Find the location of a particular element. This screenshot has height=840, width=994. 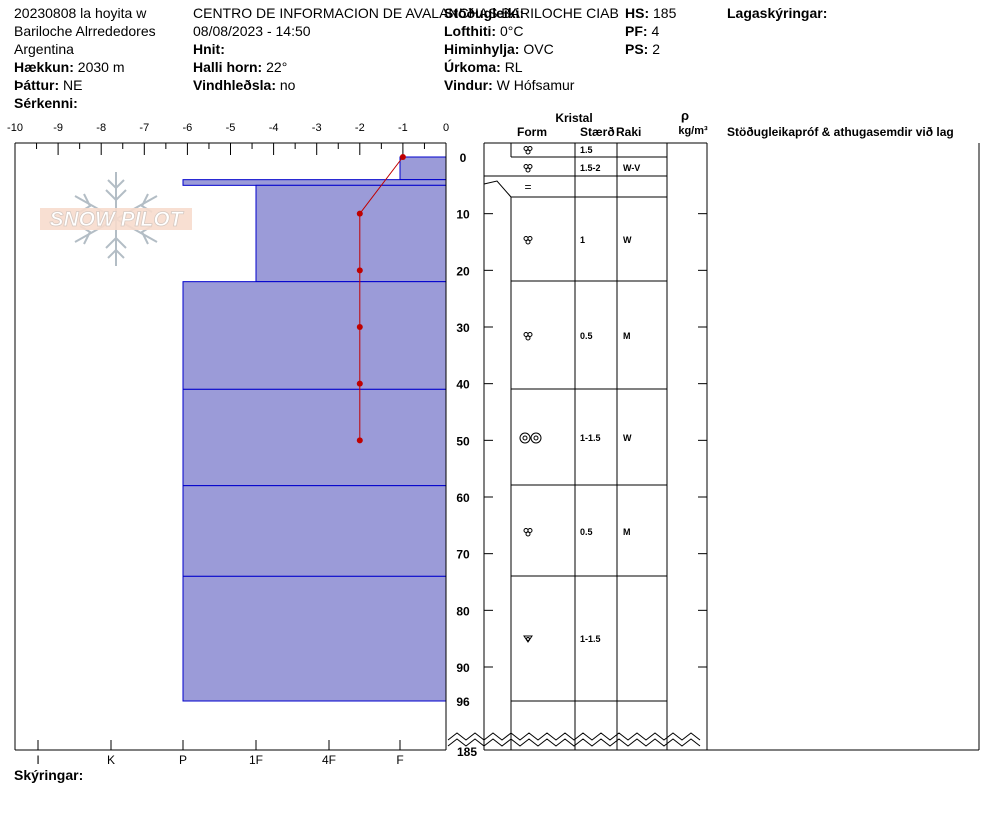

location-title: 20230808 la hoyita w is located at coordinates (80, 13).